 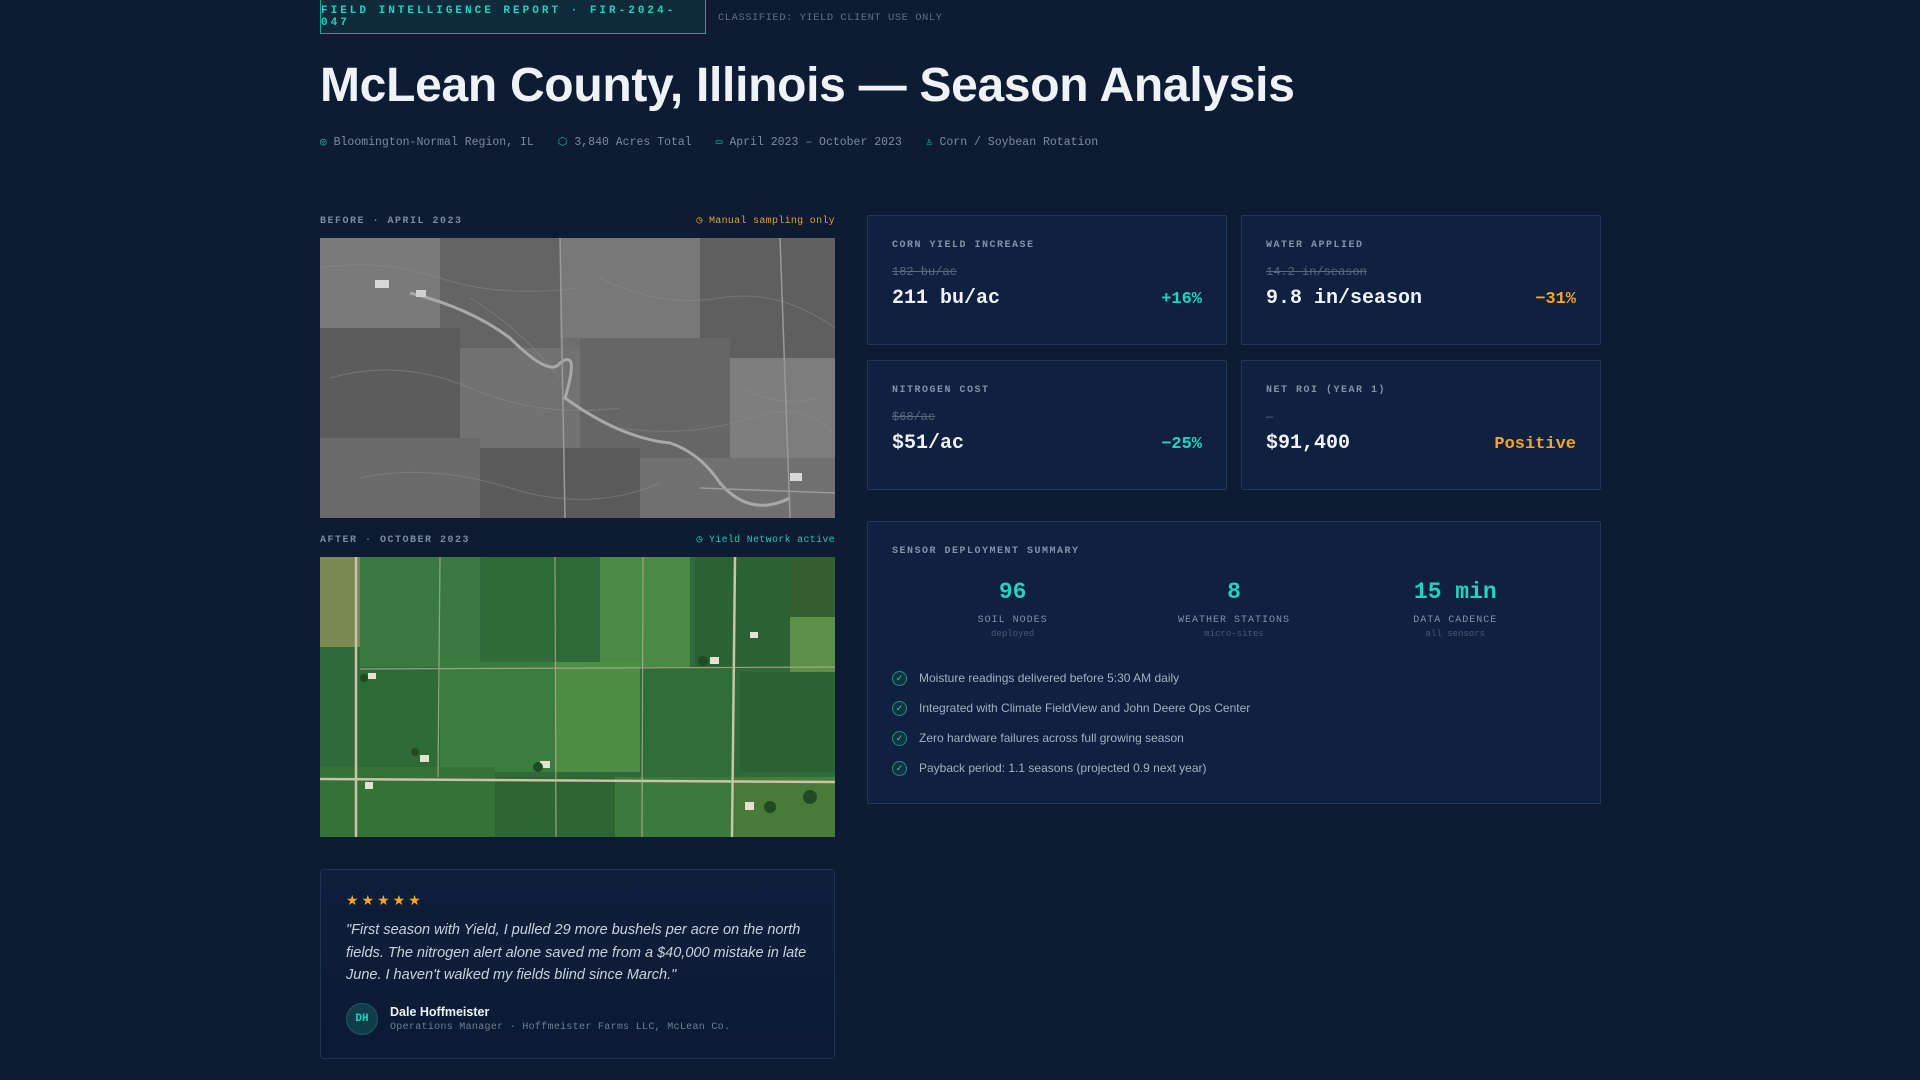 I want to click on card-old-value: —, so click(x=1270, y=417).